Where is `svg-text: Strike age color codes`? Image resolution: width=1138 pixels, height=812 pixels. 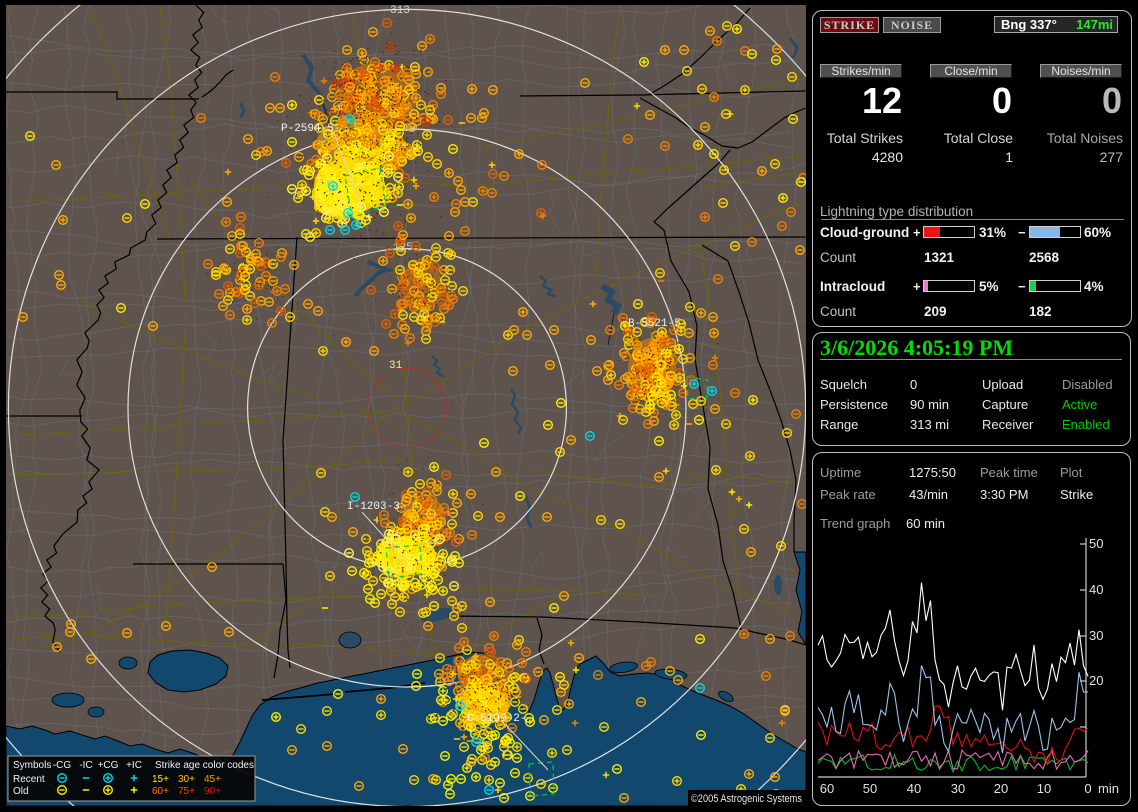
svg-text: Strike age color codes is located at coordinates (204, 765).